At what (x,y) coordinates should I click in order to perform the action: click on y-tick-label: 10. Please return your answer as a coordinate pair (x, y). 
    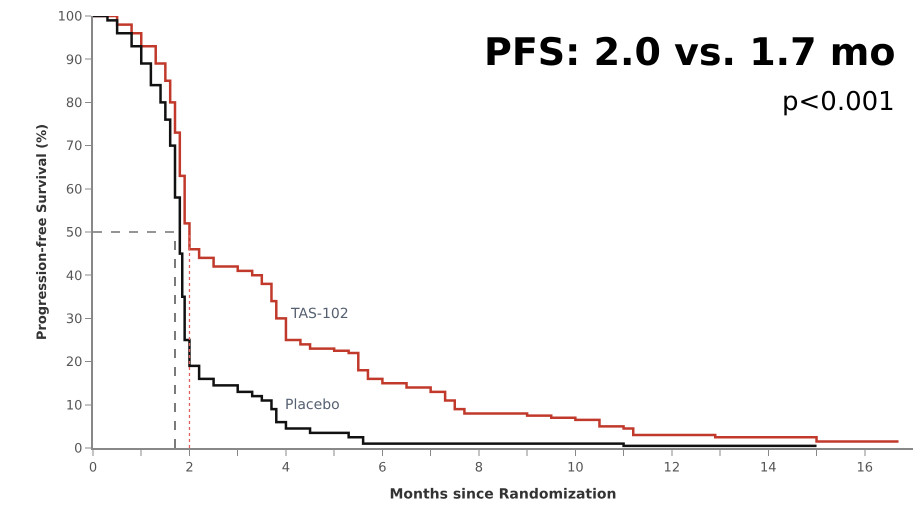
    Looking at the image, I should click on (74, 406).